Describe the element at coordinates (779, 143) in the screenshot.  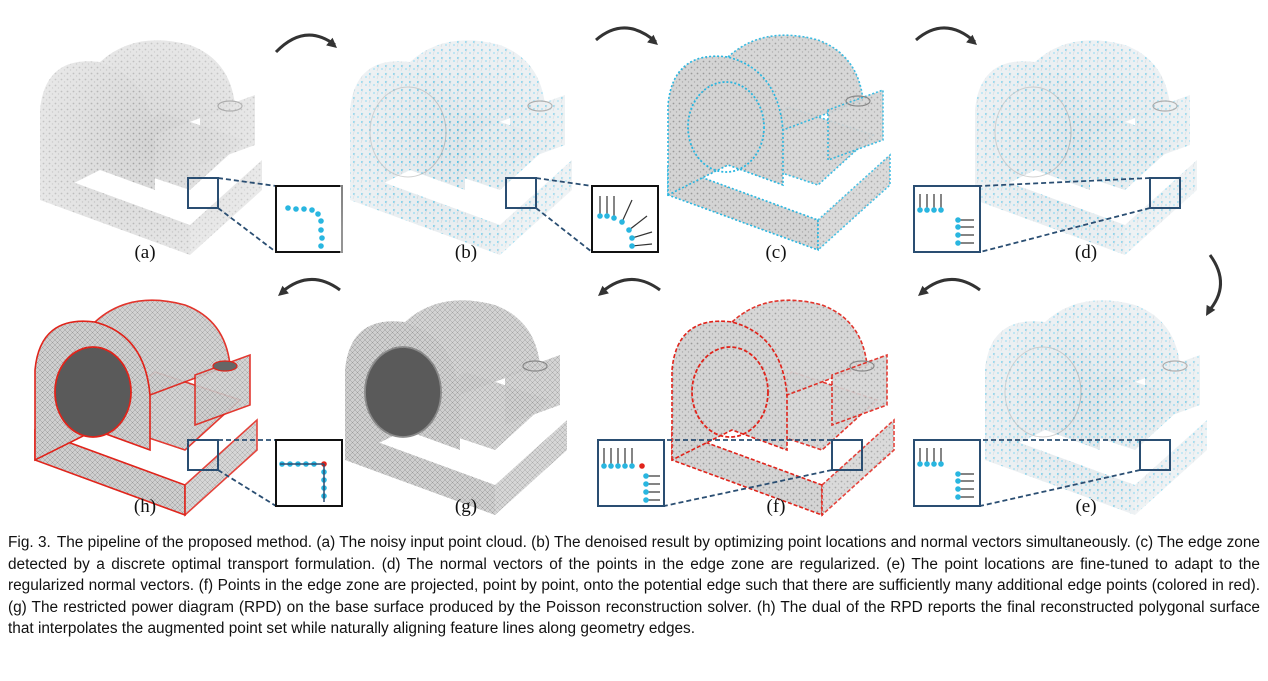
I see `panel-c` at that location.